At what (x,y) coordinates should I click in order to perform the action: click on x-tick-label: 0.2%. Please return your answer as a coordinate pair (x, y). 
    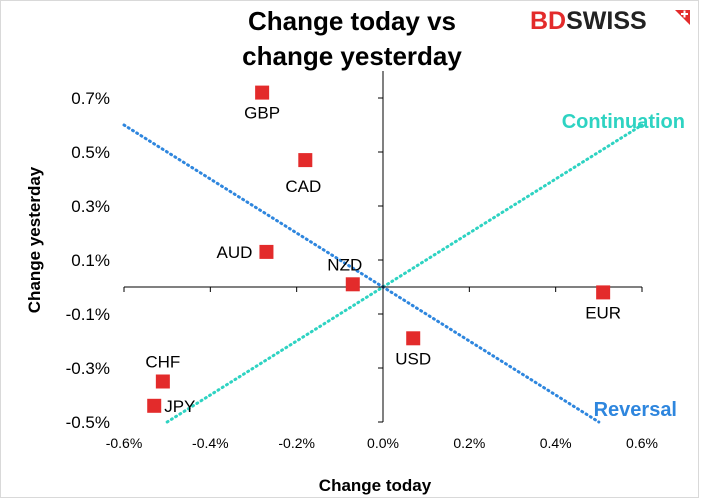
    Looking at the image, I should click on (469, 443).